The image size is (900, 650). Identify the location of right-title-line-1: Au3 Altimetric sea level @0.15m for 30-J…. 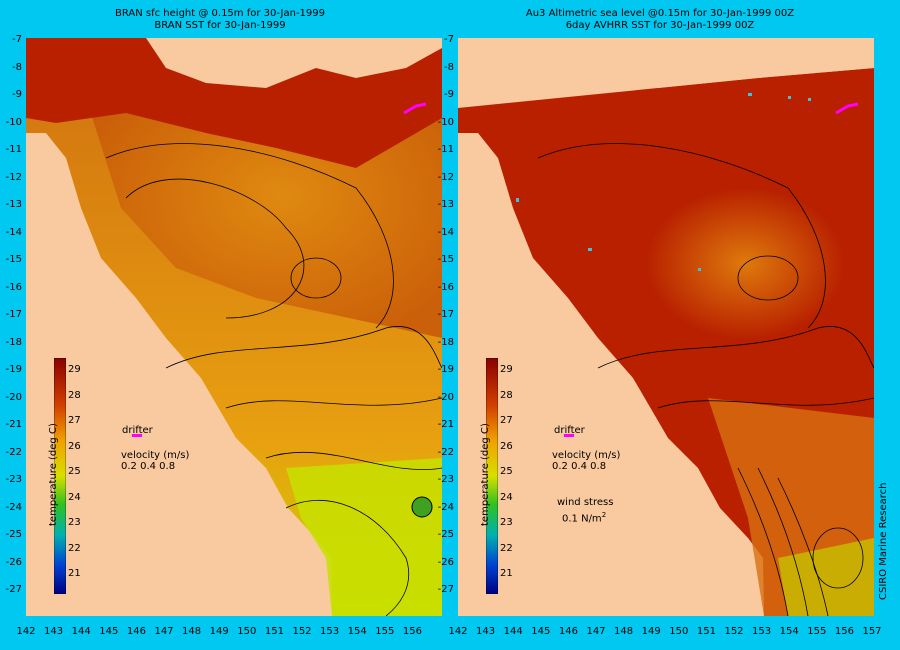
(660, 13).